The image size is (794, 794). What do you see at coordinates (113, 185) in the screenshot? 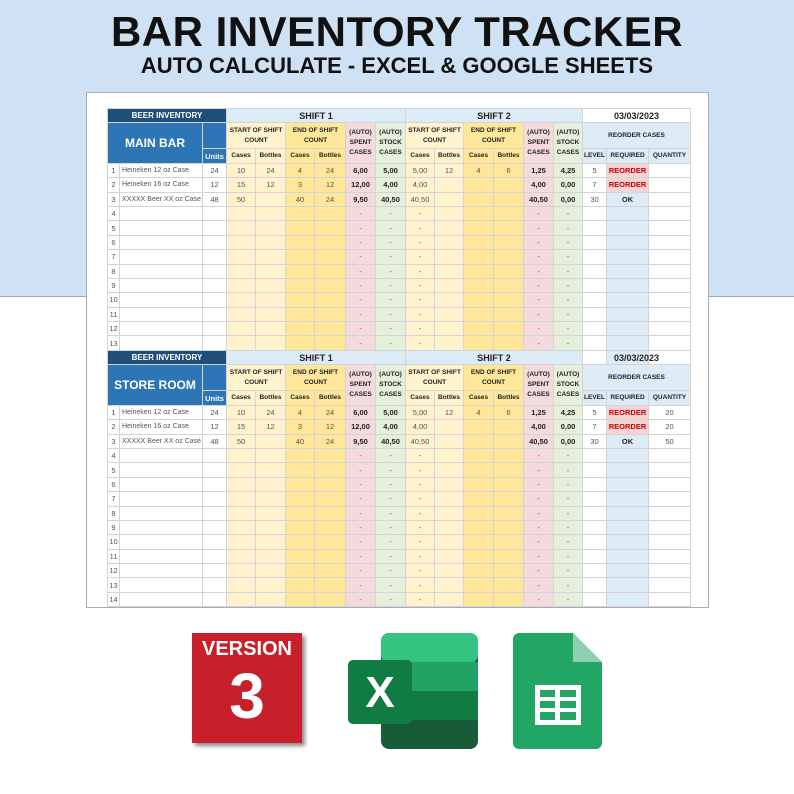
I see `cell: 2` at bounding box center [113, 185].